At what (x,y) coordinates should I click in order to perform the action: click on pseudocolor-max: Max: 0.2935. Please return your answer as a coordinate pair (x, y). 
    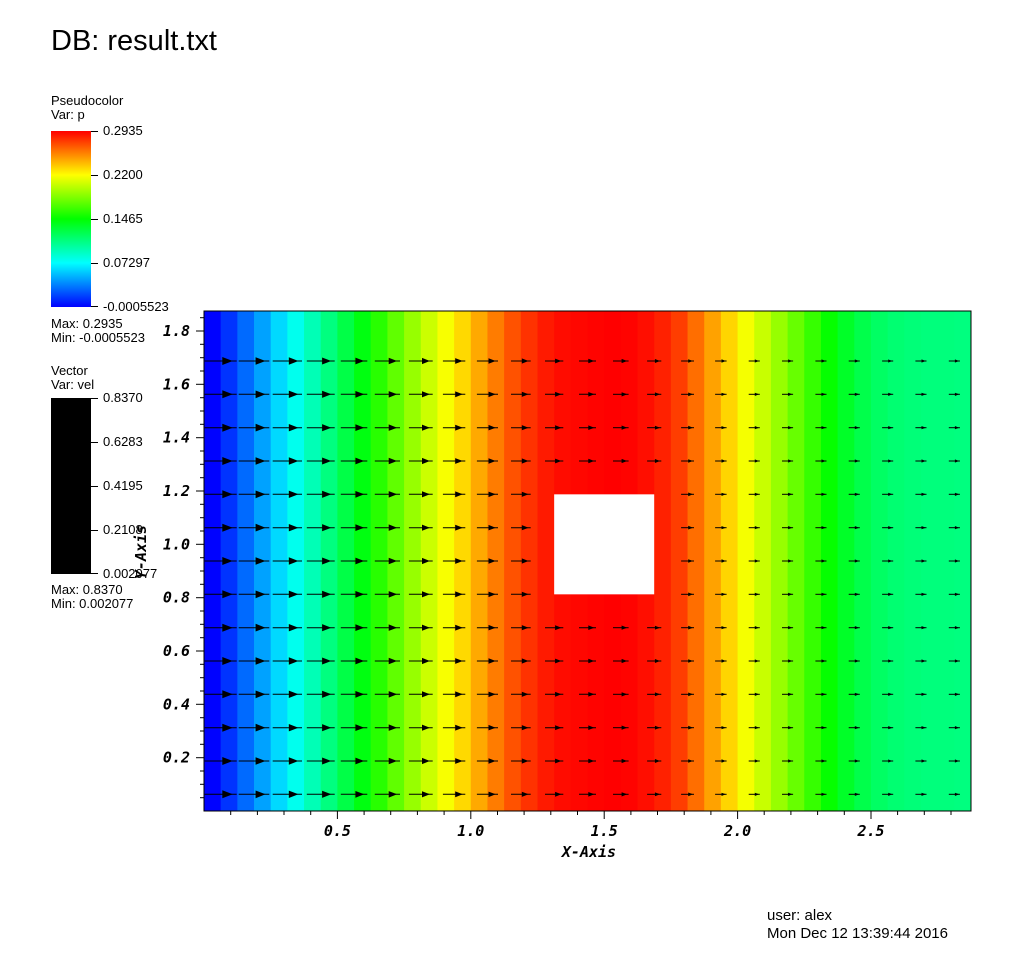
    Looking at the image, I should click on (87, 323).